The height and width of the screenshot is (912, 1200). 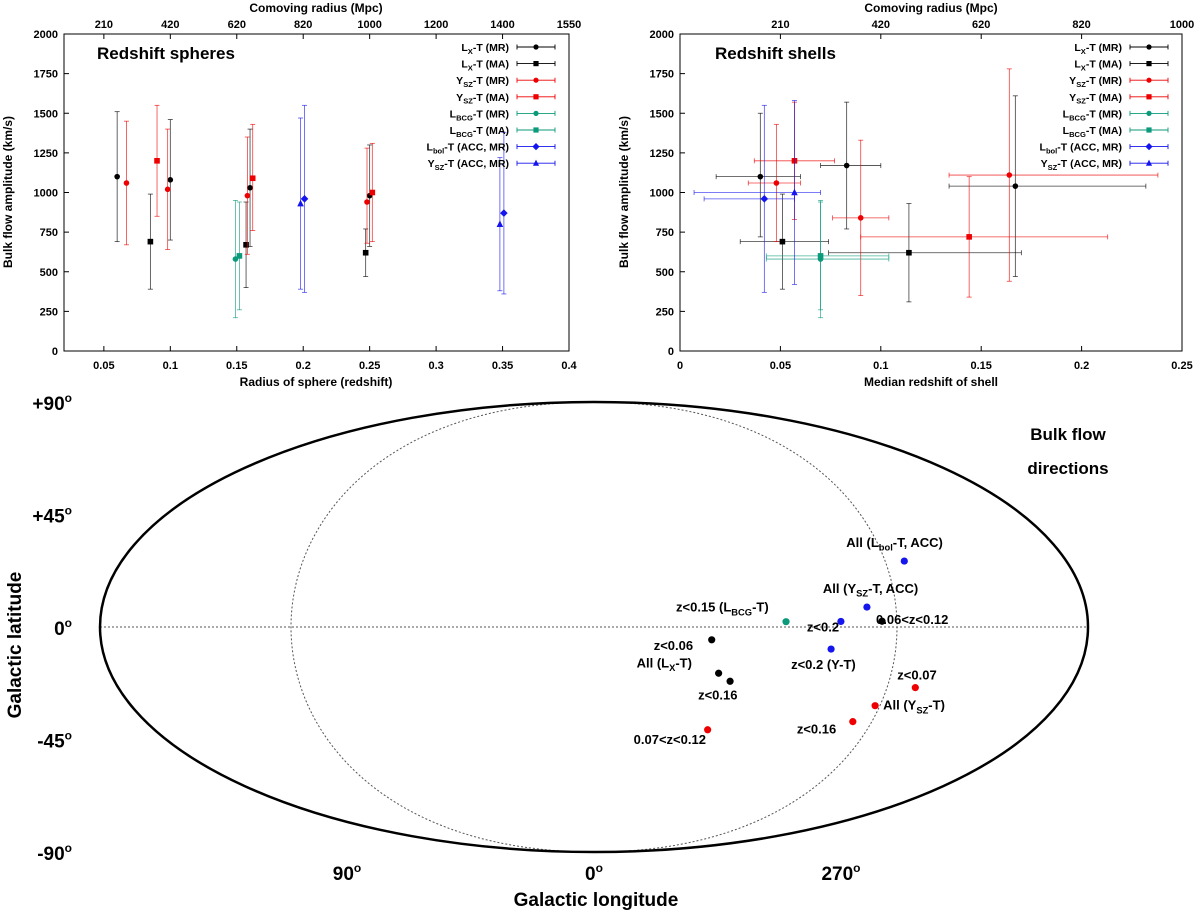 What do you see at coordinates (900, 705) in the screenshot?
I see `label-part: All (Y` at bounding box center [900, 705].